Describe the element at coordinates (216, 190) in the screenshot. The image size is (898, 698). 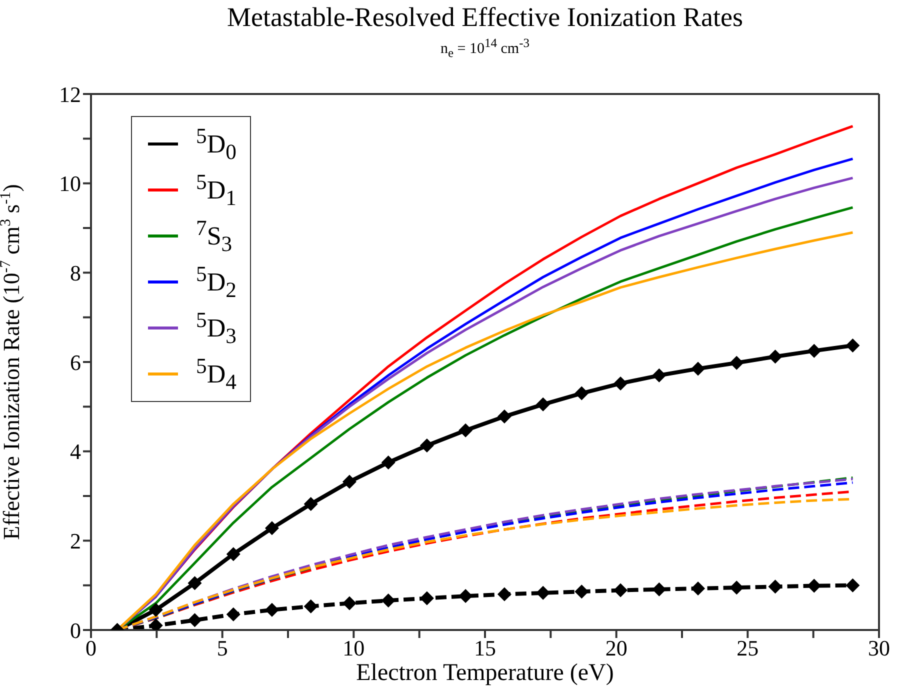
I see `legend-label: $^{5}$D$_{1}$` at that location.